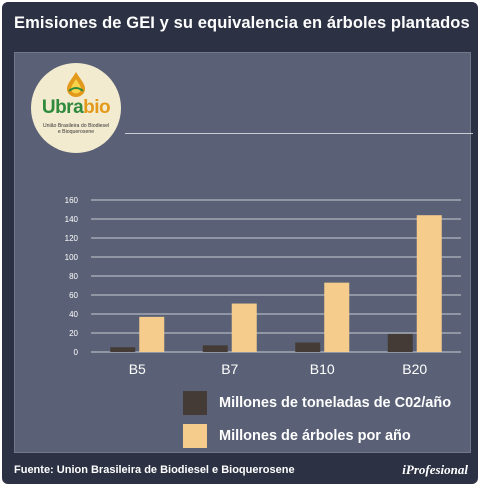  Describe the element at coordinates (315, 436) in the screenshot. I see `legend-label-trees: Millones de árboles por año` at that location.